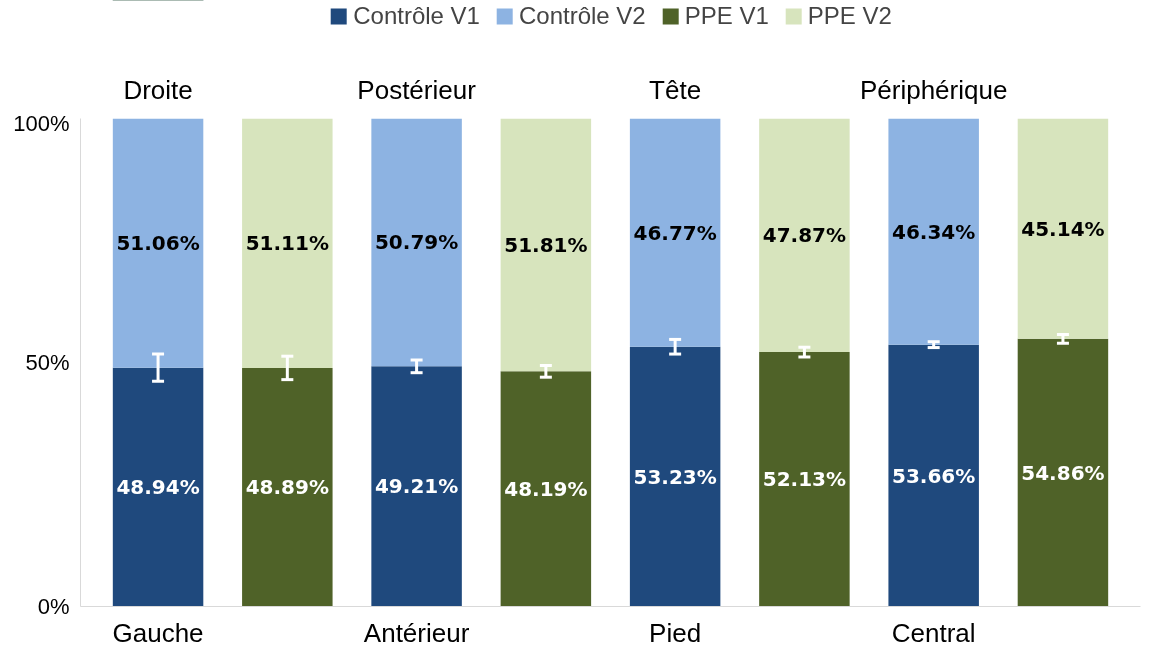  What do you see at coordinates (933, 632) in the screenshot?
I see `x-tick-label: Central` at bounding box center [933, 632].